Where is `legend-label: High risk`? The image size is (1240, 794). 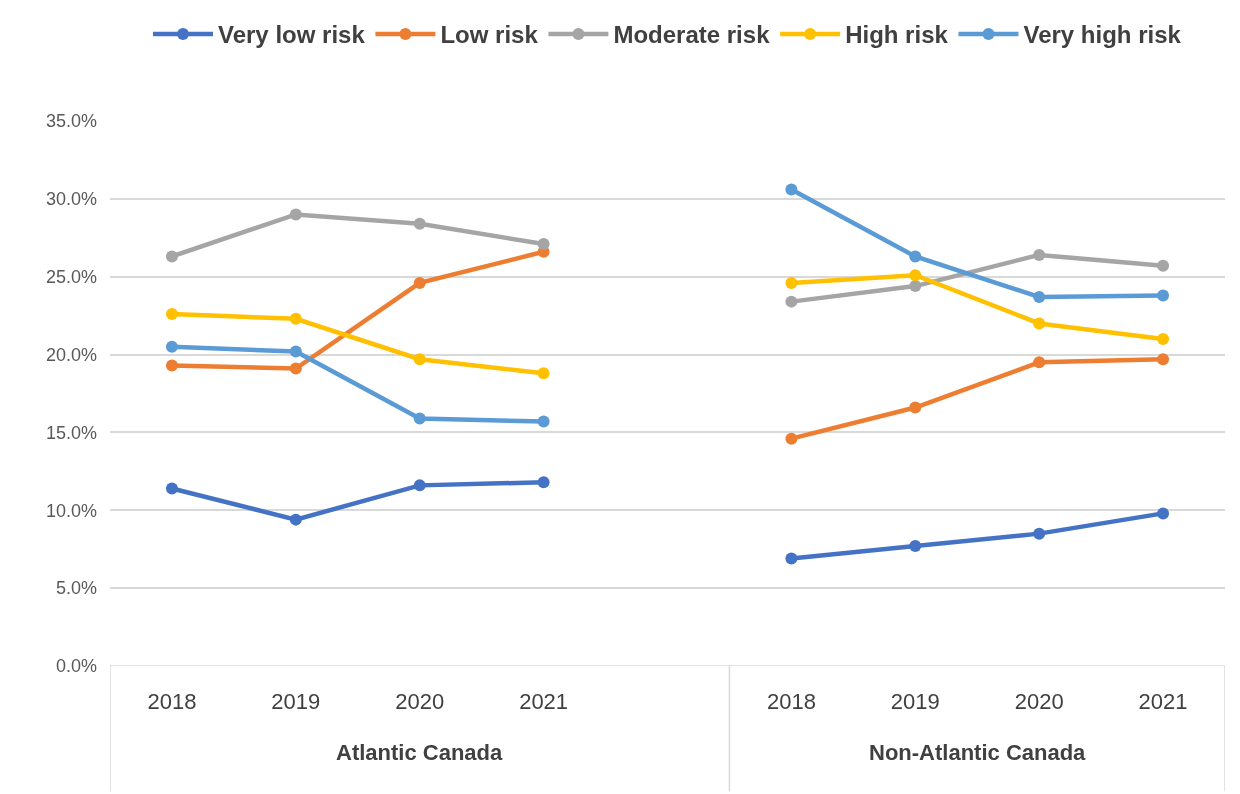 legend-label: High risk is located at coordinates (897, 35).